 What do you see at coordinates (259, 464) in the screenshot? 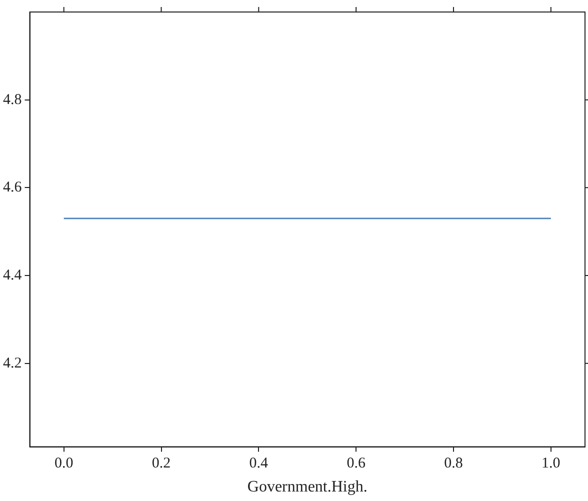
I see `x-tick-label: 0.4` at bounding box center [259, 464].